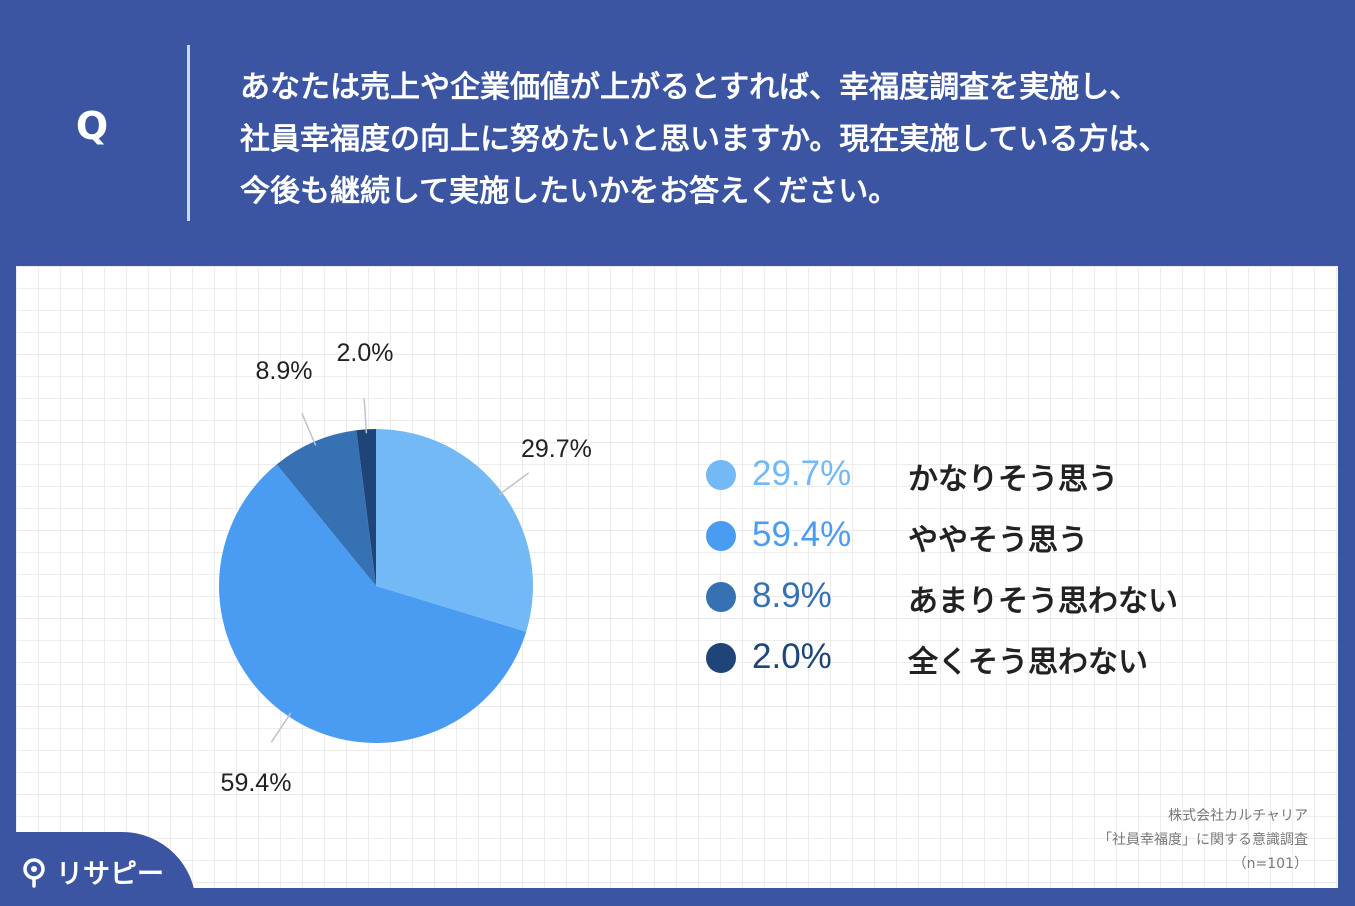 Image resolution: width=1355 pixels, height=906 pixels. Describe the element at coordinates (1028, 662) in the screenshot. I see `legend-label: 全くそう思わない` at that location.